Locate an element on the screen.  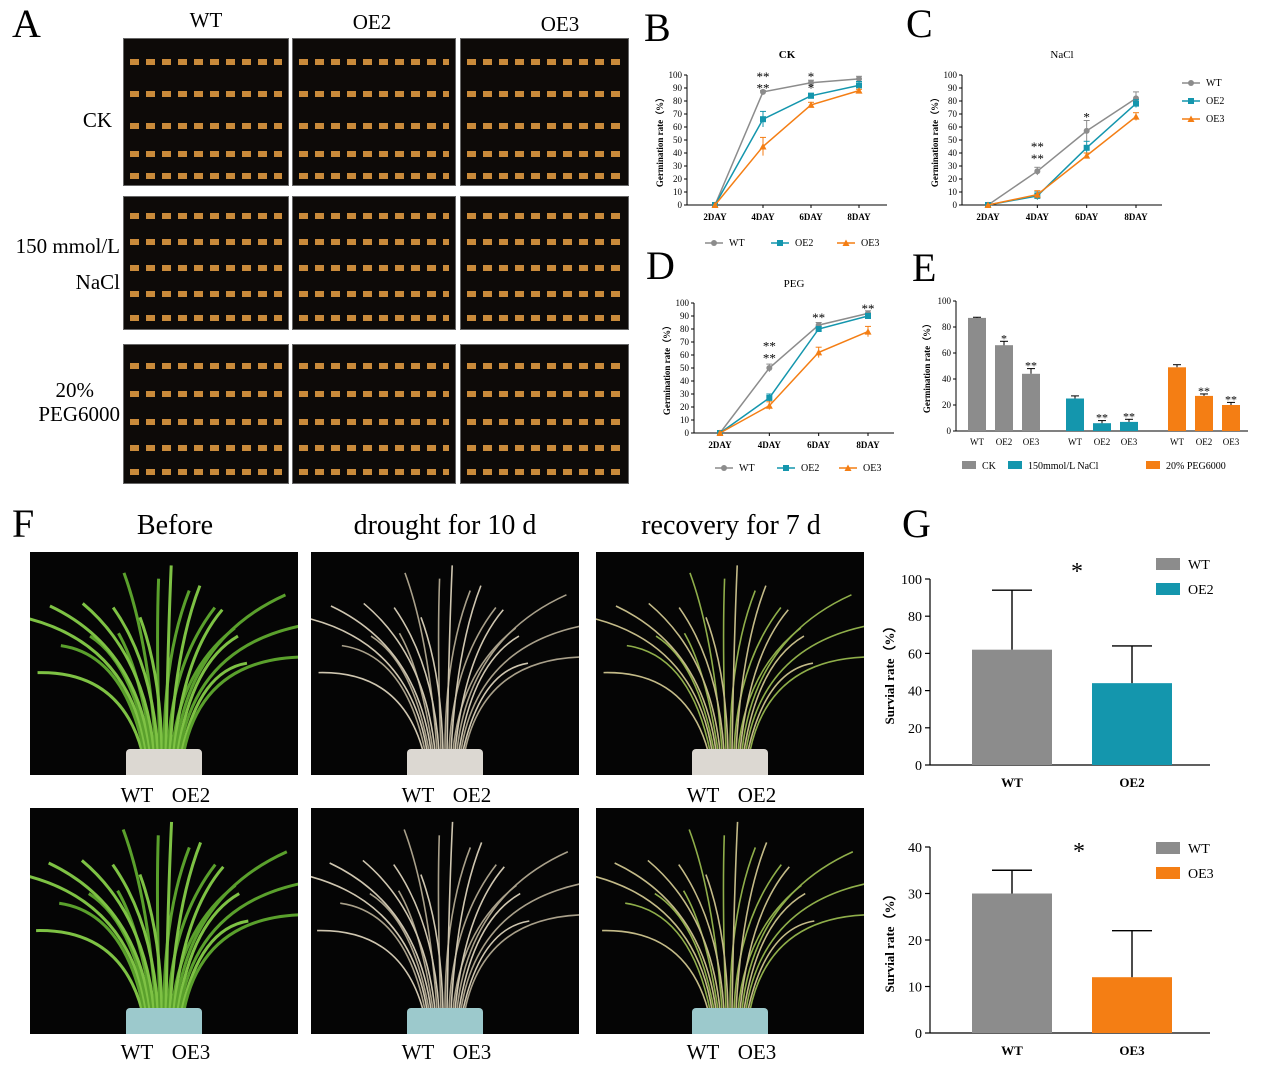
panel-c-letter: C is located at coordinates (919, 23).